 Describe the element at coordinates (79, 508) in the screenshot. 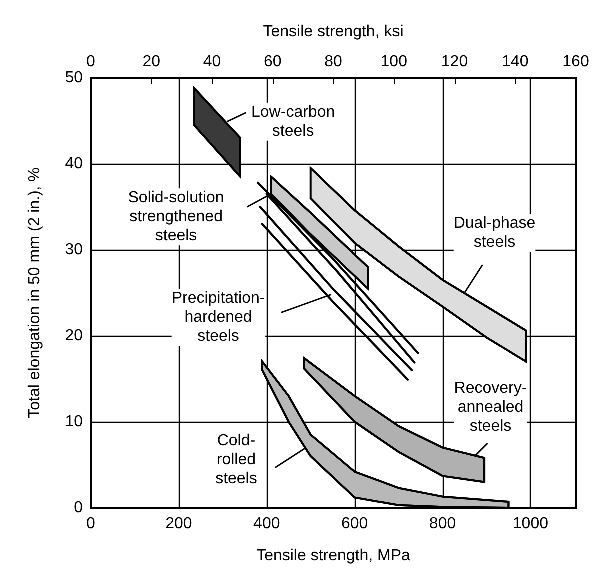

I see `y-tick-label: 0` at that location.